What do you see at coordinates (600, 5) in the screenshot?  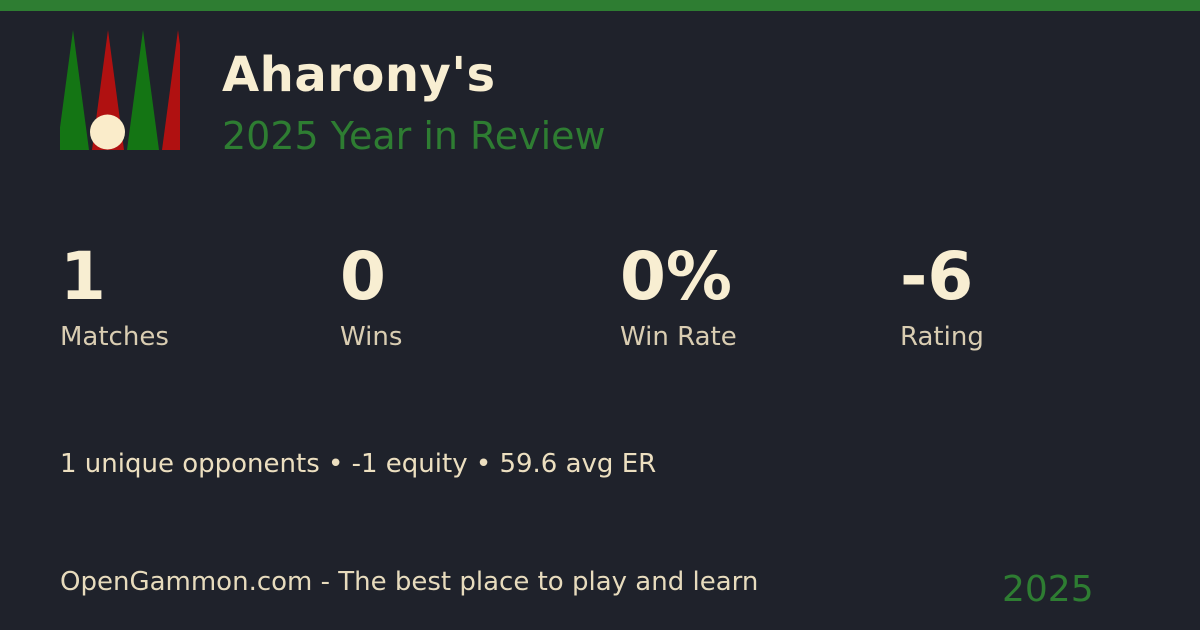 I see `top-accent-bar` at bounding box center [600, 5].